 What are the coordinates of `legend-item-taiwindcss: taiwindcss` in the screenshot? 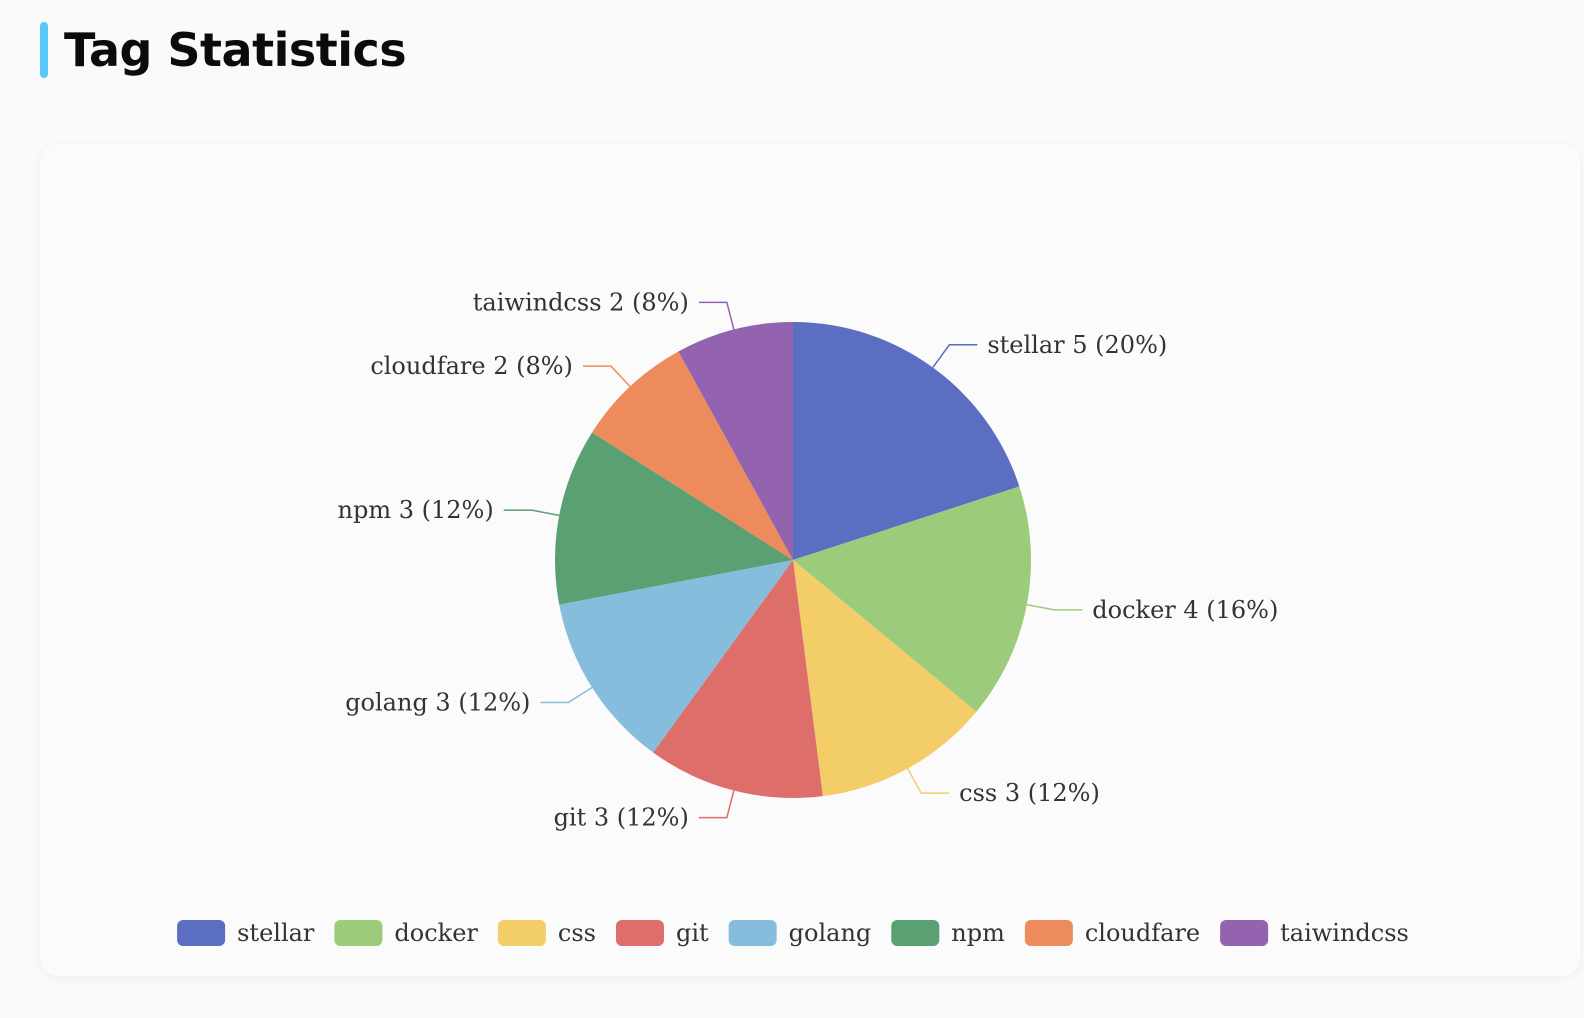 It's located at (1314, 933).